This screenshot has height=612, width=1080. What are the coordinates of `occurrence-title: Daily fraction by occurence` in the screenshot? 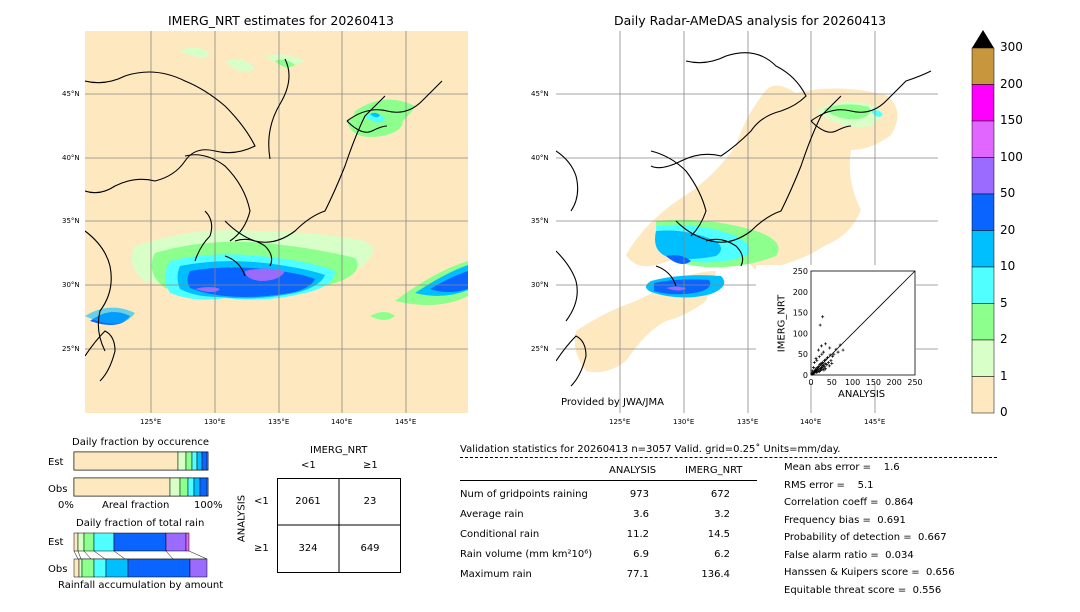 It's located at (141, 442).